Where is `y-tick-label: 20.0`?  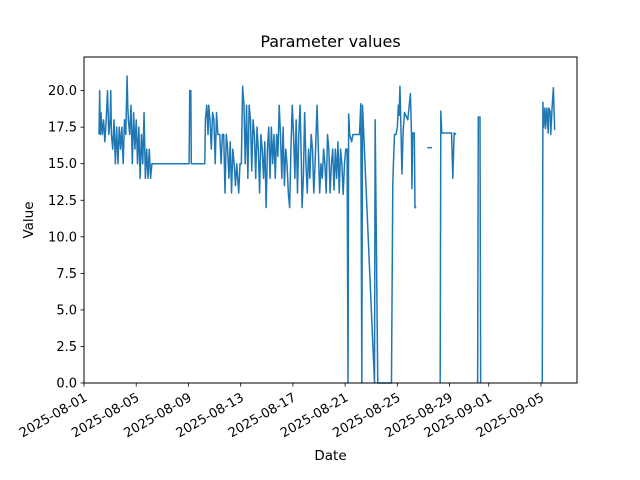 y-tick-label: 20.0 is located at coordinates (62, 91).